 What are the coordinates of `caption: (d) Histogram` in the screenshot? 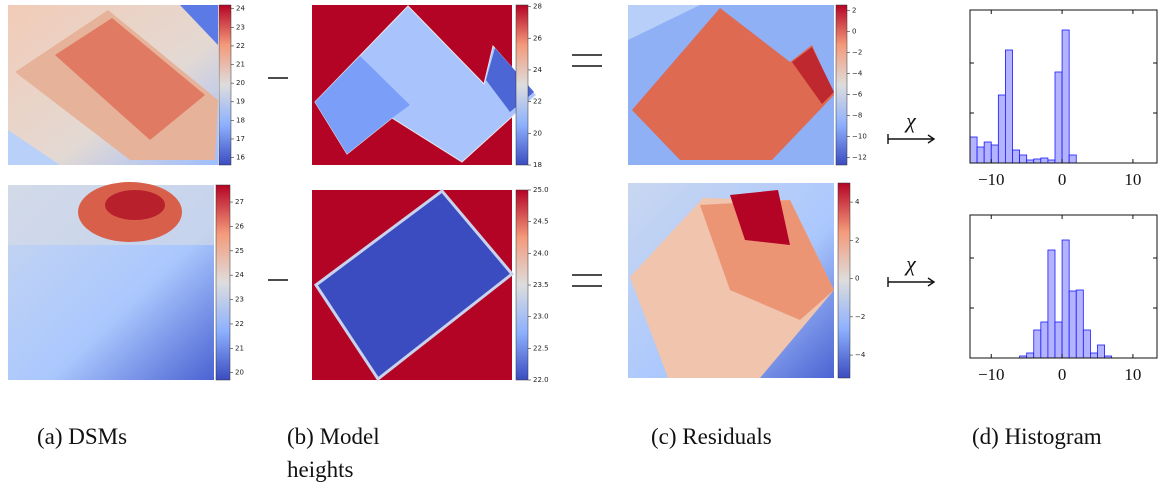 It's located at (1037, 436).